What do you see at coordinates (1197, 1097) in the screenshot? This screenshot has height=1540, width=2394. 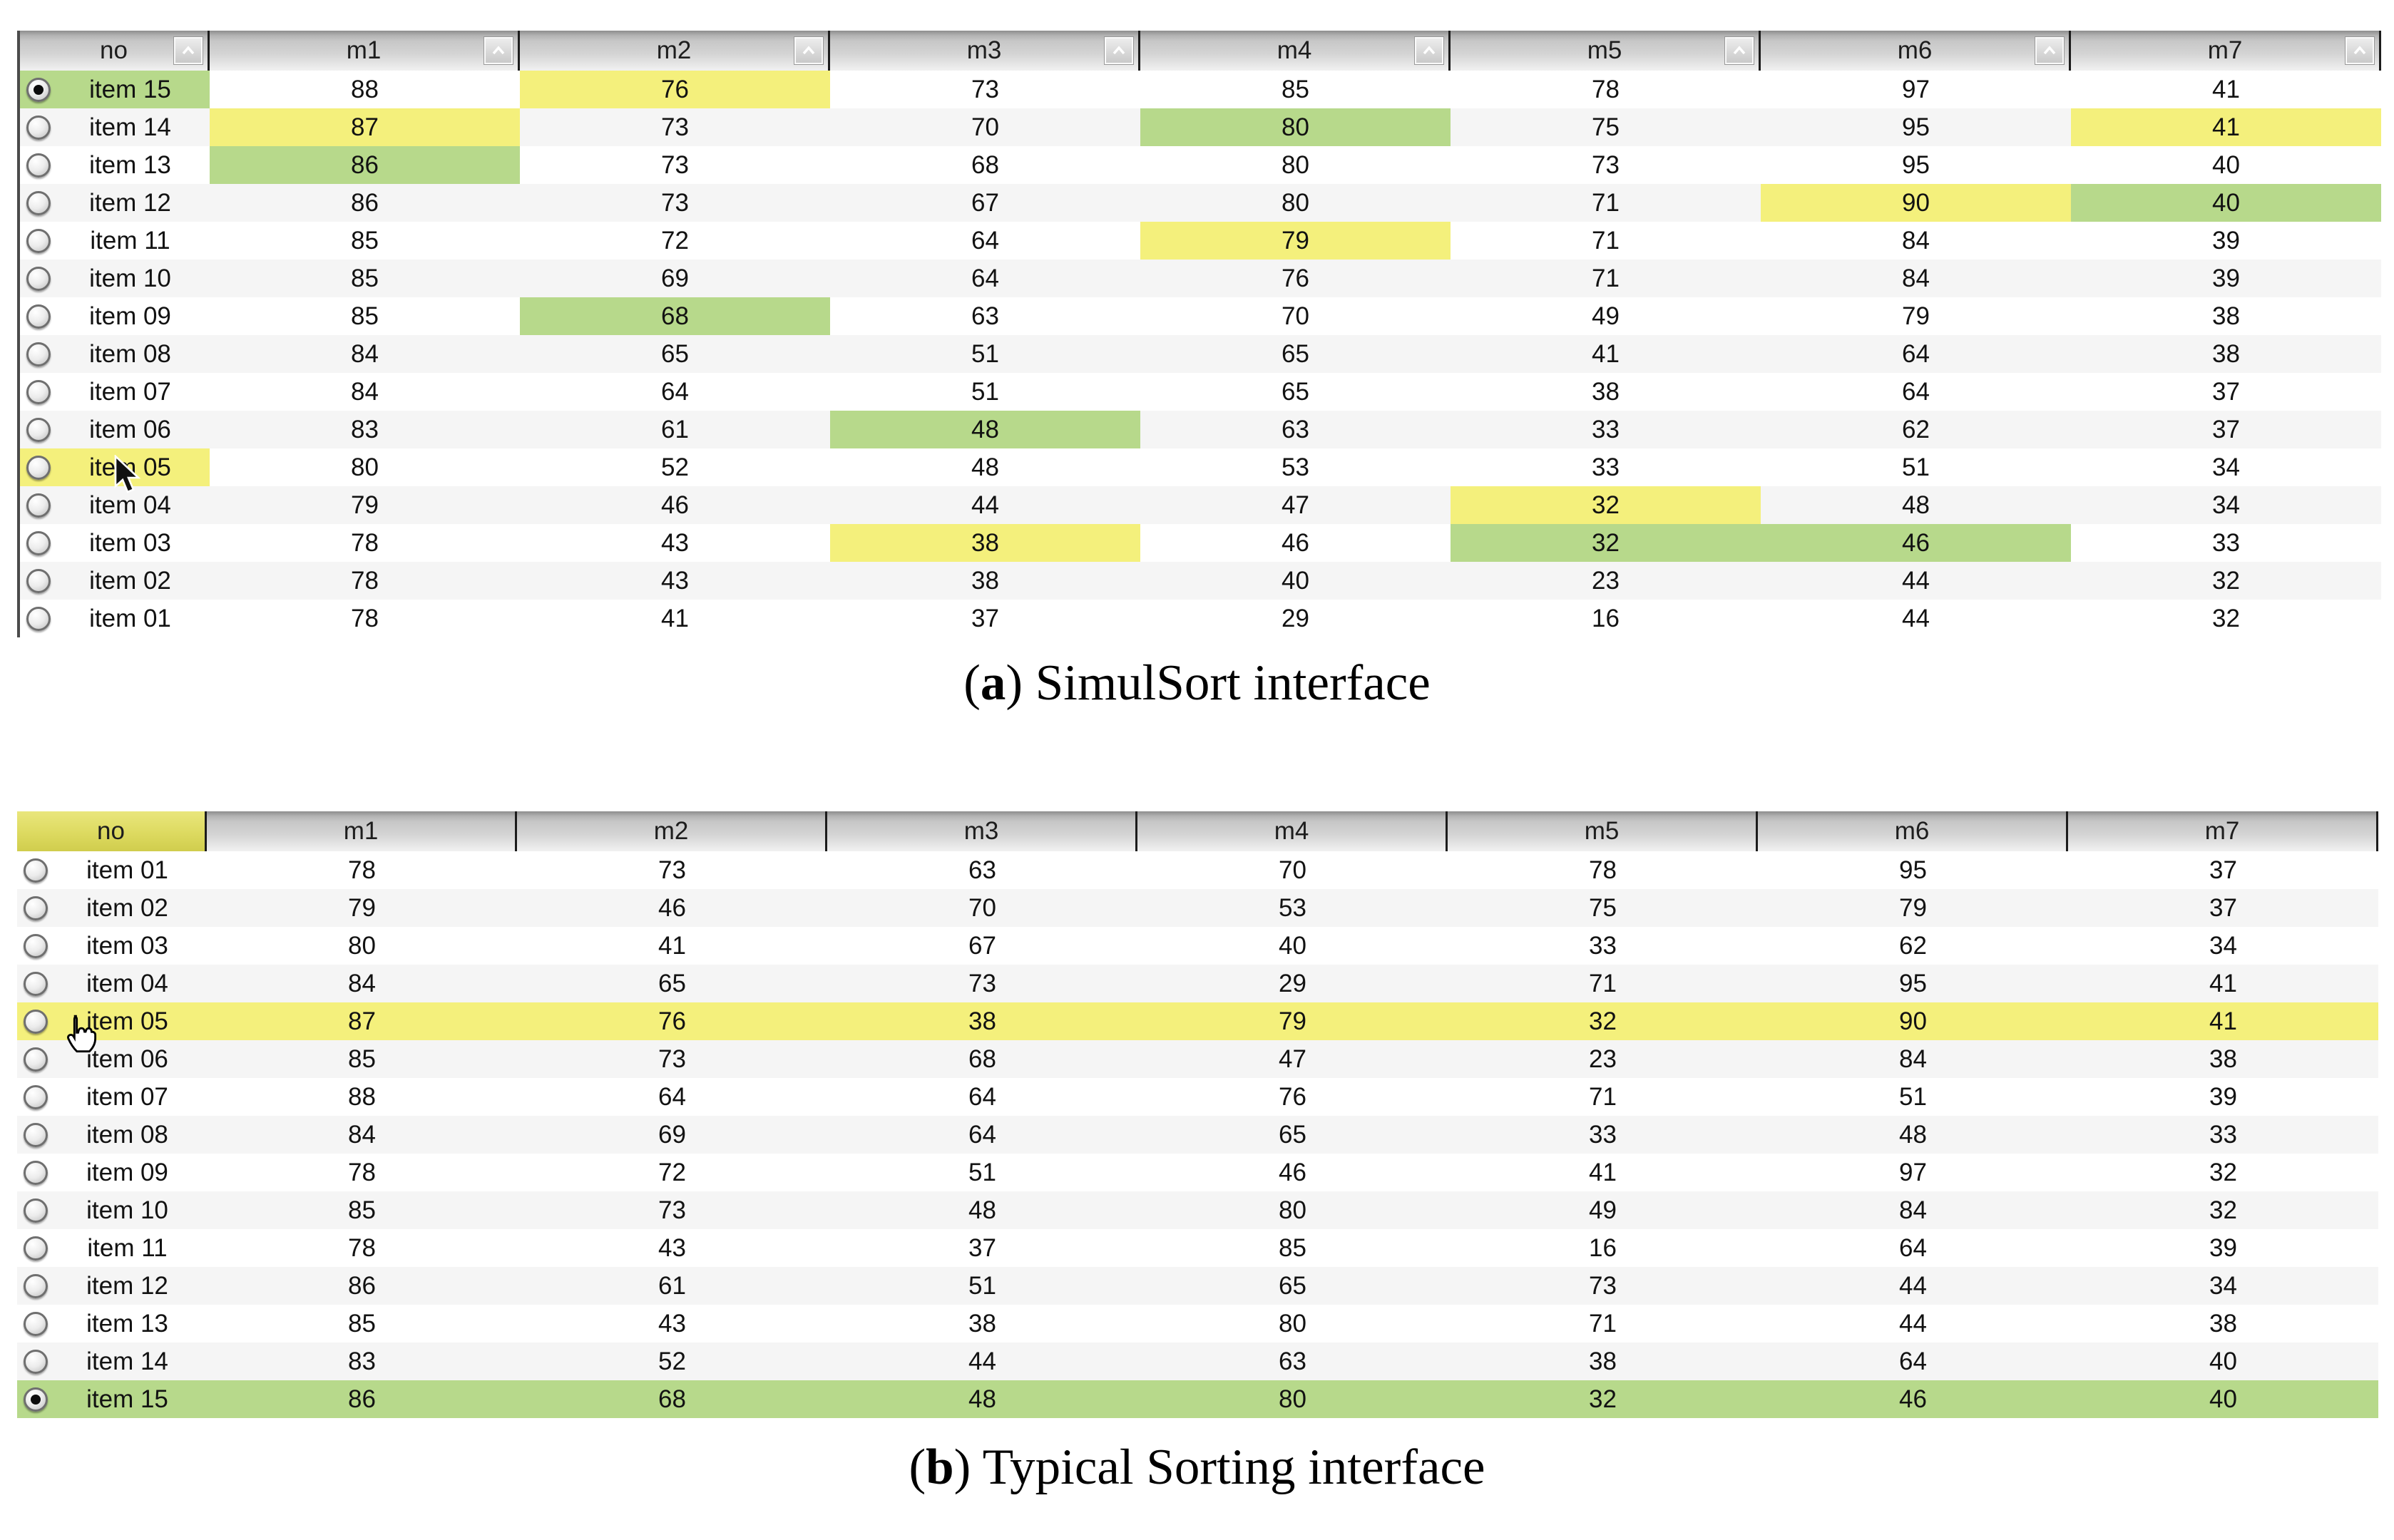 I see `table-row-item-07: item 07 88 64 64 76 71 51 39` at bounding box center [1197, 1097].